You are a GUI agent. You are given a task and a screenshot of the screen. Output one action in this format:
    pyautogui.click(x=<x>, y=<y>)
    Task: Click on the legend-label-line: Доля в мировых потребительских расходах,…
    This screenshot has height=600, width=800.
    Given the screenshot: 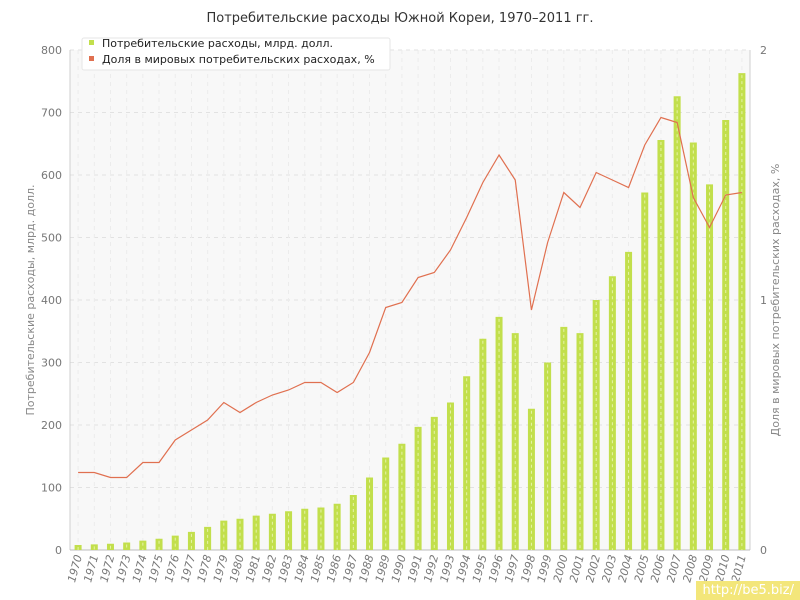 What is the action you would take?
    pyautogui.click(x=238, y=59)
    